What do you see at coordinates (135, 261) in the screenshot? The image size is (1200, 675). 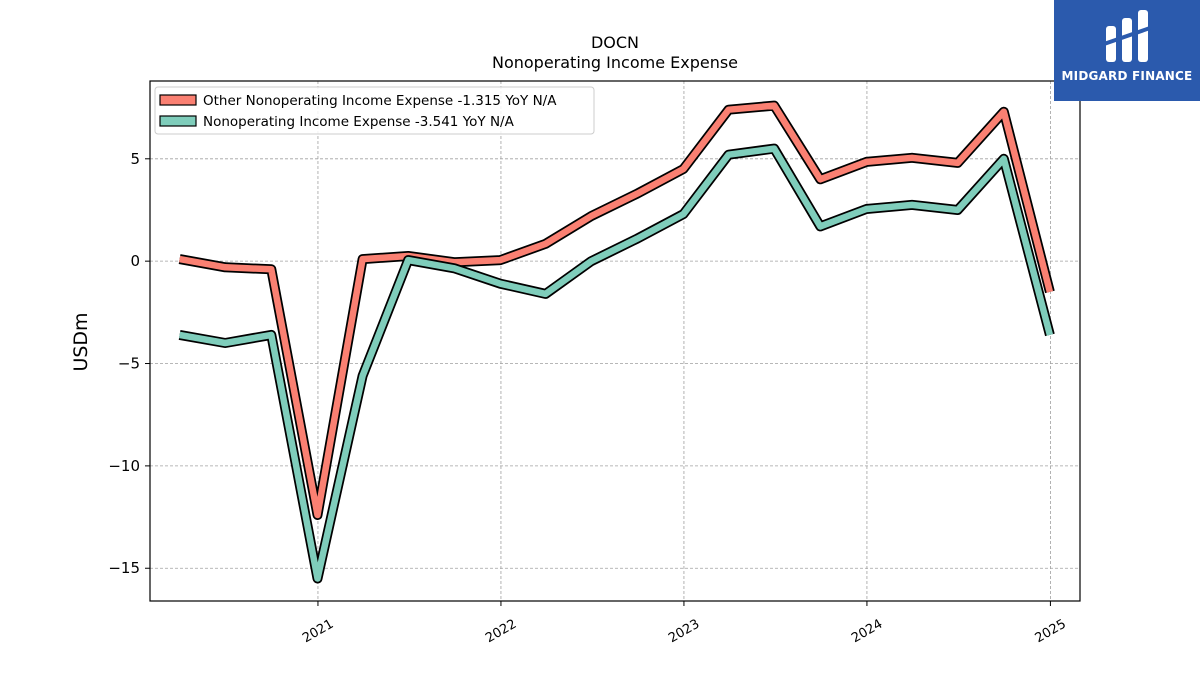 I see `y-tick-label: 0` at bounding box center [135, 261].